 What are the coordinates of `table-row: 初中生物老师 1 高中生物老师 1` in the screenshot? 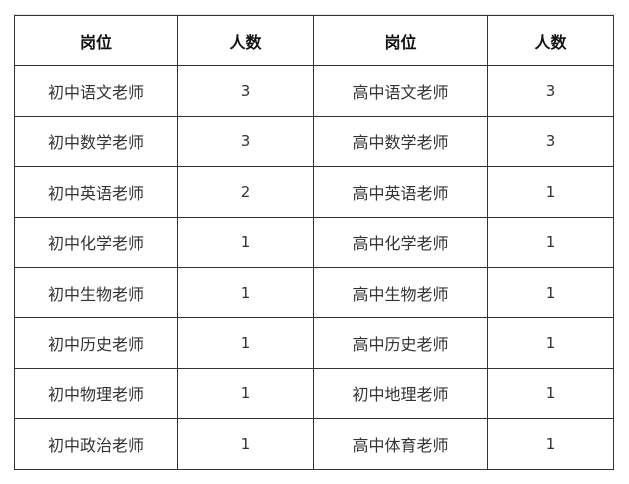 It's located at (314, 292).